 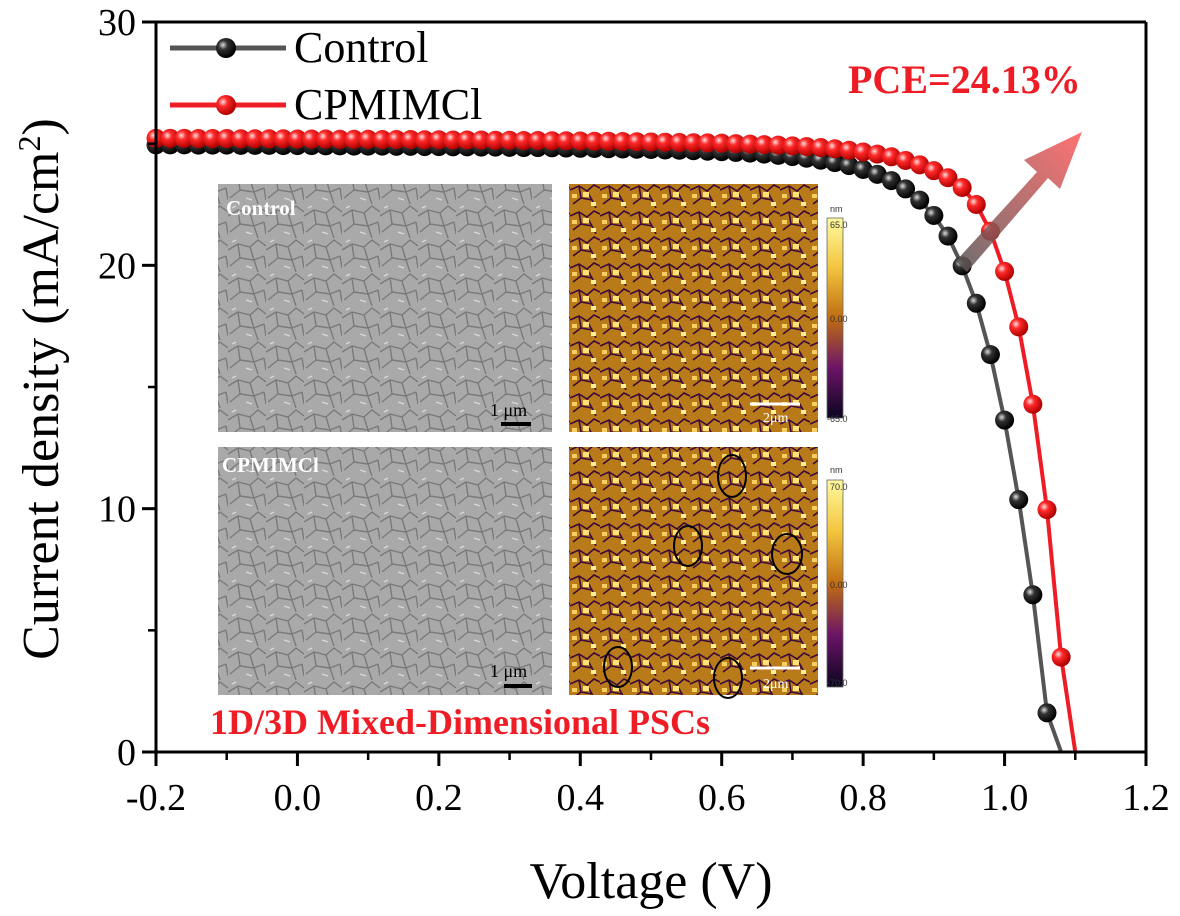 I want to click on x-tick-label: -0.2, so click(x=156, y=798).